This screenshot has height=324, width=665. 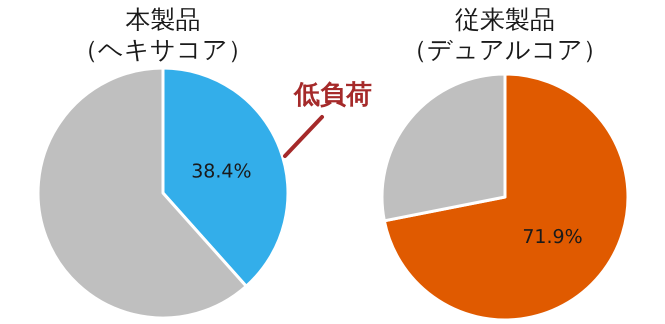 I want to click on data-label: 38.4%, so click(x=221, y=171).